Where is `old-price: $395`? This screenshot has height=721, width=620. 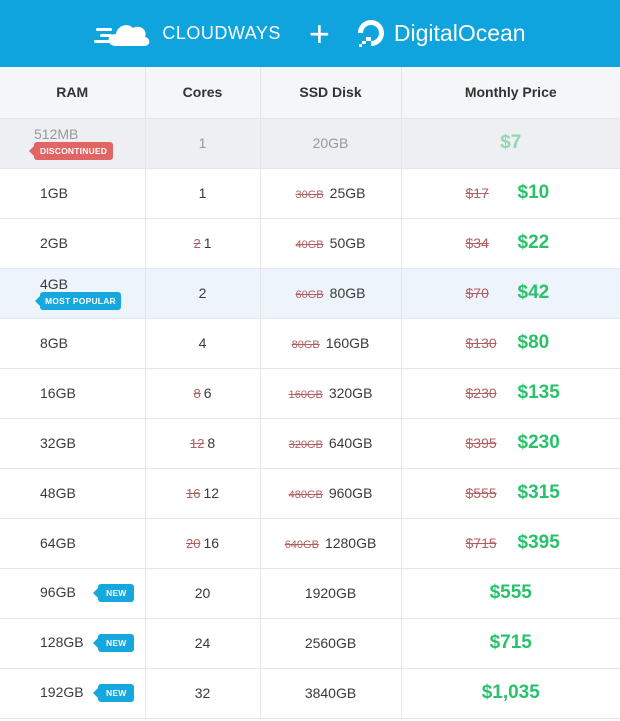 old-price: $395 is located at coordinates (481, 443).